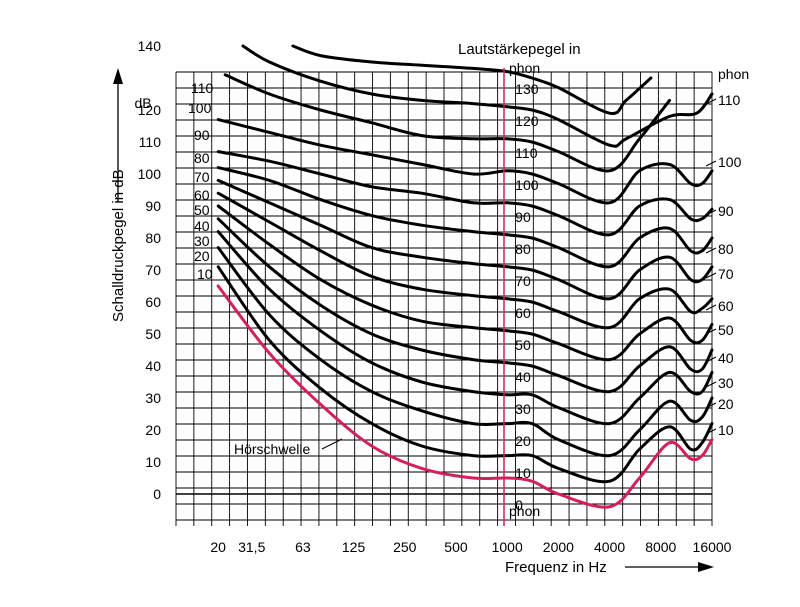  What do you see at coordinates (524, 68) in the screenshot?
I see `center-phon-unit-top: phon` at bounding box center [524, 68].